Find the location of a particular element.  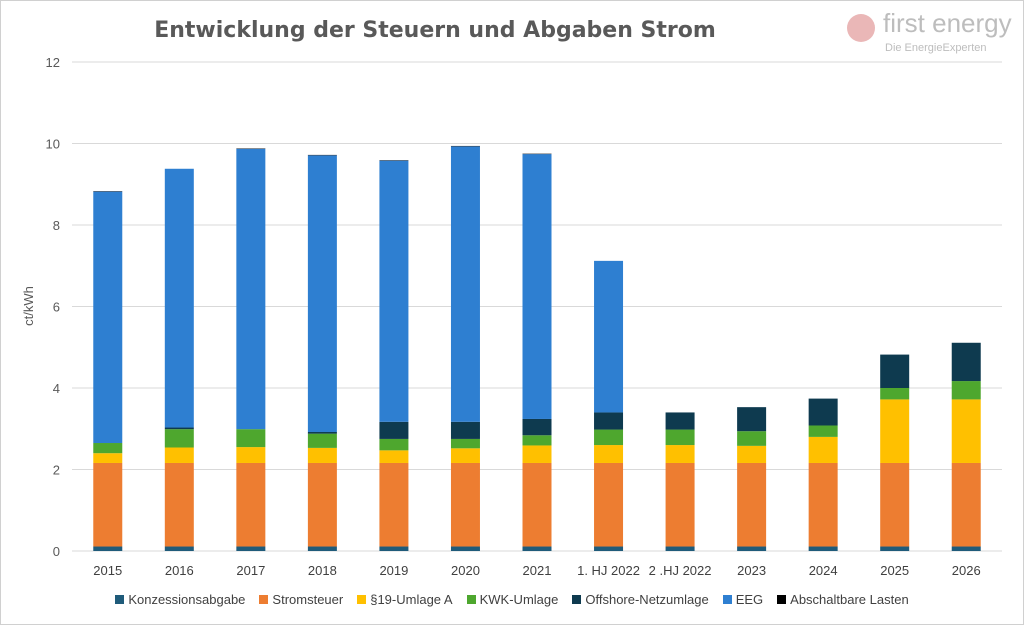

y-tick-label: 8 is located at coordinates (56, 225).